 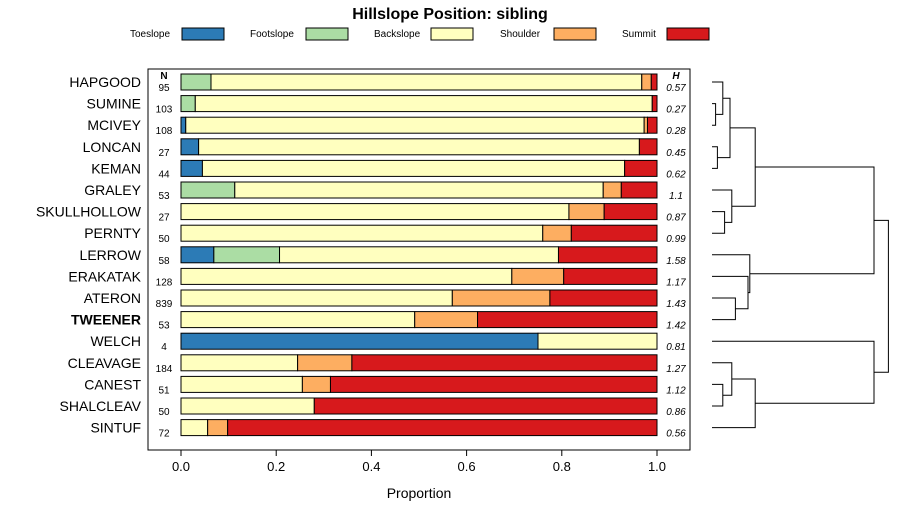 What do you see at coordinates (676, 304) in the screenshot?
I see `h-value-ateron: 1.43` at bounding box center [676, 304].